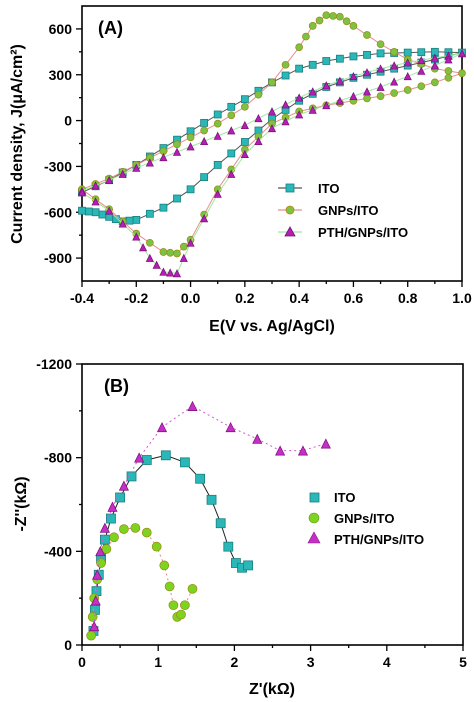  Describe the element at coordinates (235, 662) in the screenshot. I see `x-tick-label: 2` at that location.